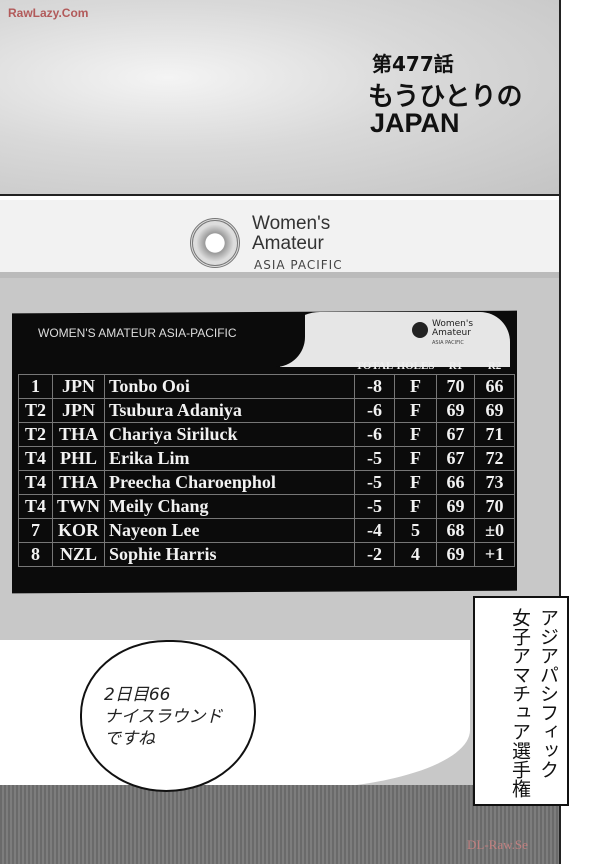  I want to click on speech-bubble, so click(168, 716).